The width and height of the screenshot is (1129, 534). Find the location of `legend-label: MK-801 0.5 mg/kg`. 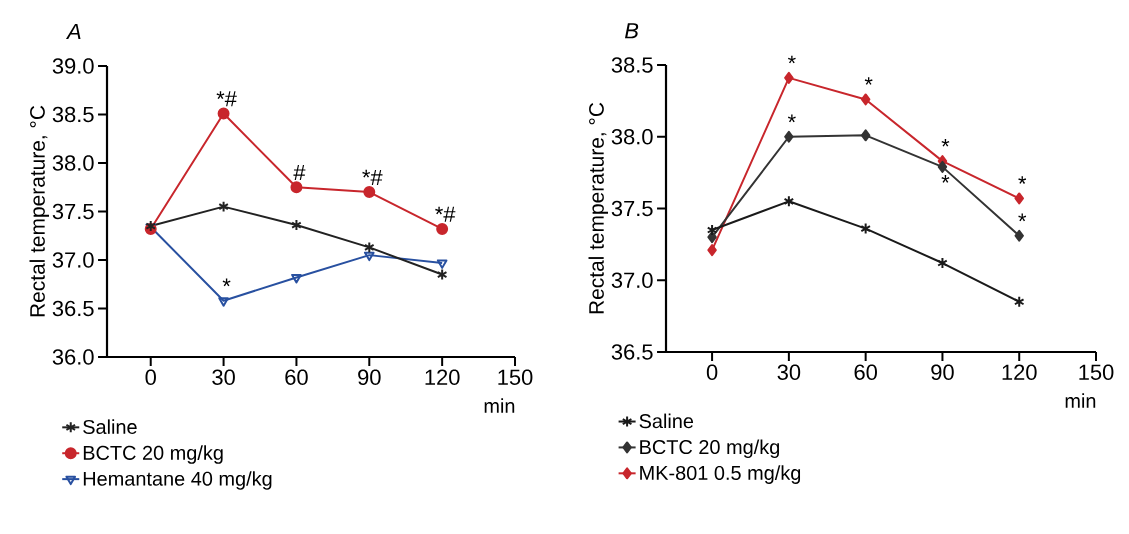

legend-label: MK-801 0.5 mg/kg is located at coordinates (720, 474).